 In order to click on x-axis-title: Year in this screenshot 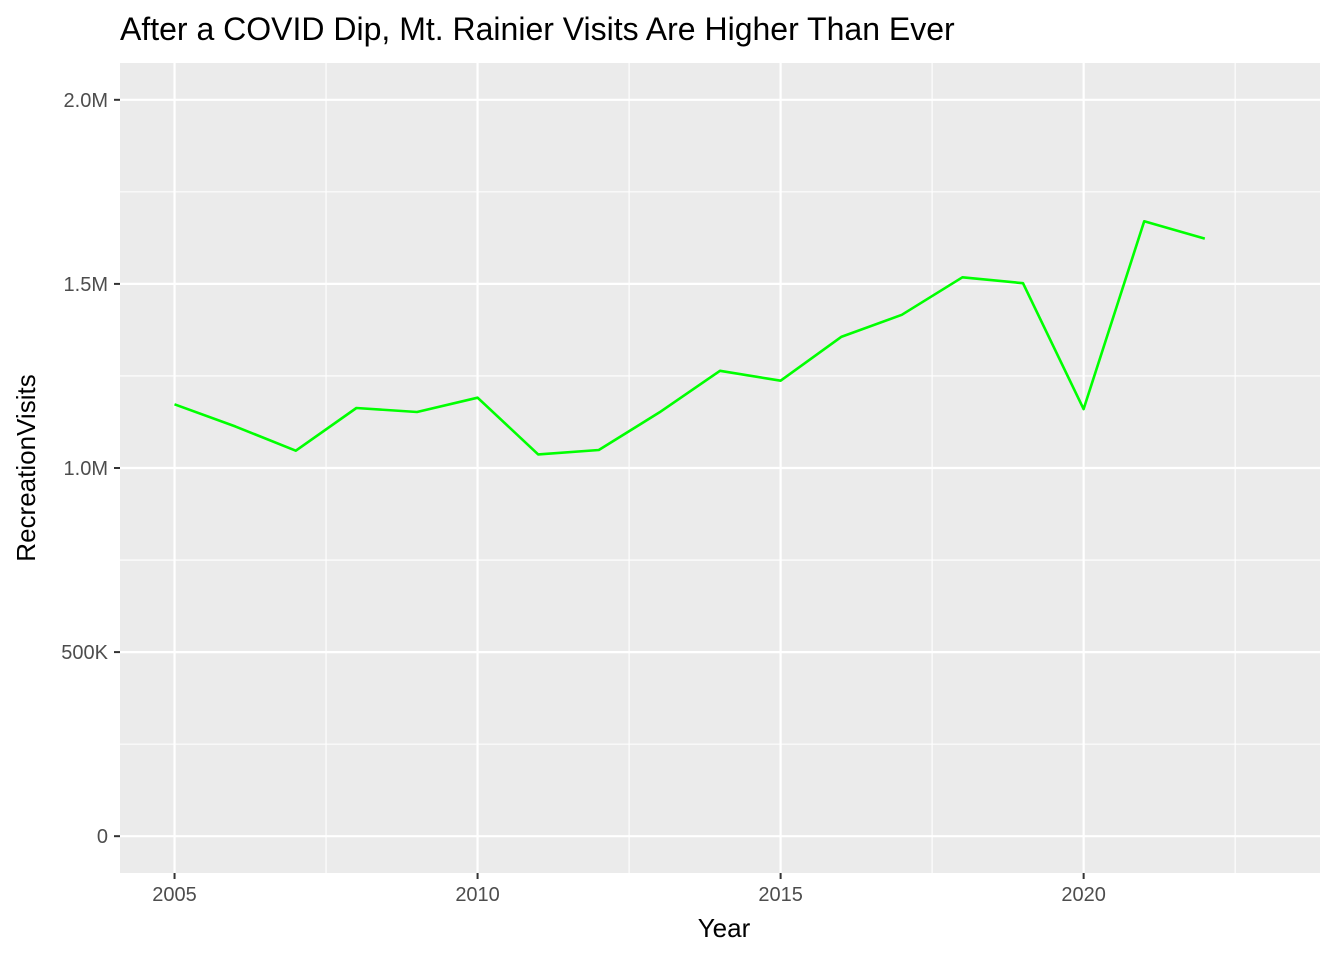, I will do `click(724, 928)`.